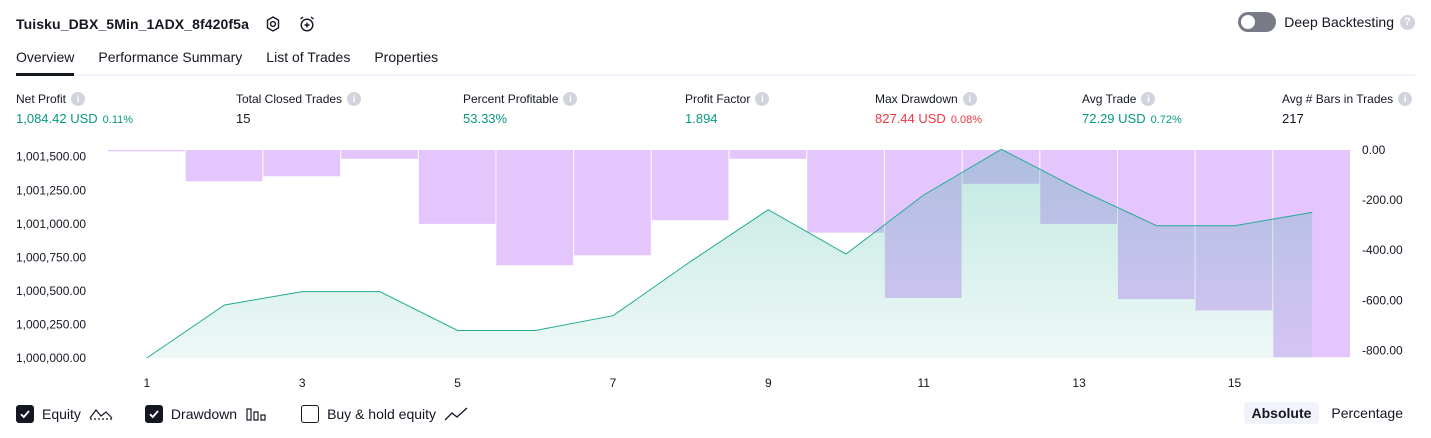 The image size is (1431, 438). I want to click on drawdown-bars-icon, so click(257, 414).